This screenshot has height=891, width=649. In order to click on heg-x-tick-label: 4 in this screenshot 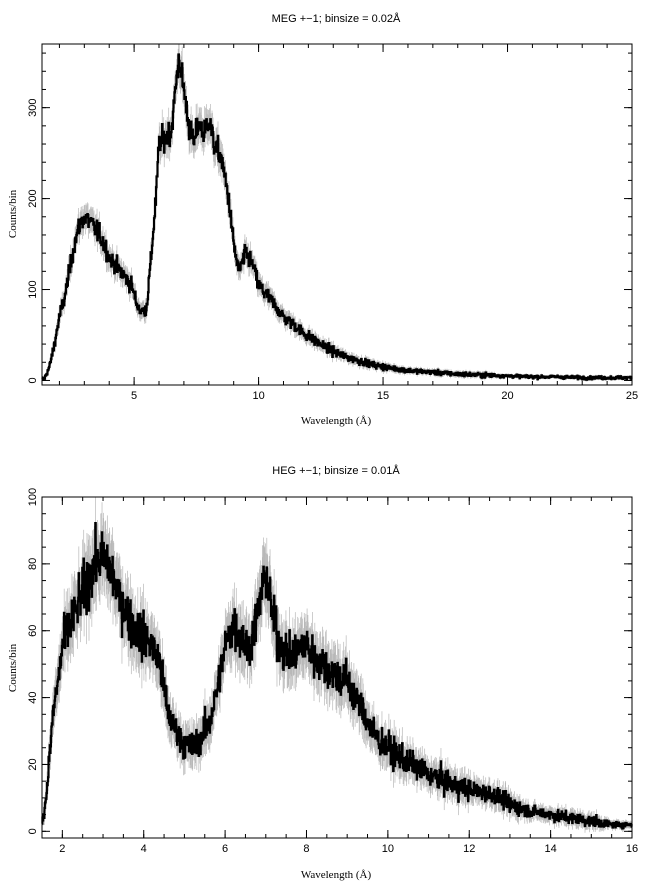, I will do `click(144, 849)`.